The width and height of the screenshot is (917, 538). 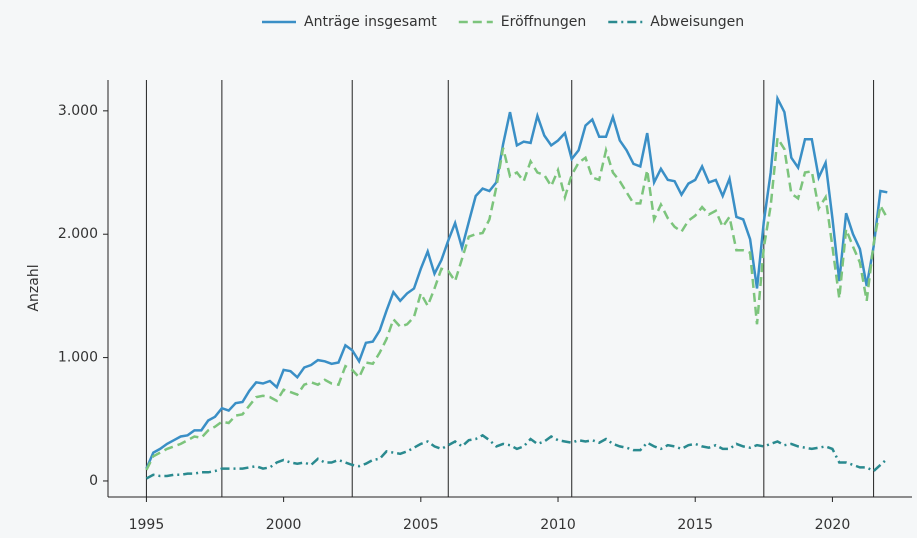 What do you see at coordinates (695, 525) in the screenshot?
I see `x-tick-label: 2015` at bounding box center [695, 525].